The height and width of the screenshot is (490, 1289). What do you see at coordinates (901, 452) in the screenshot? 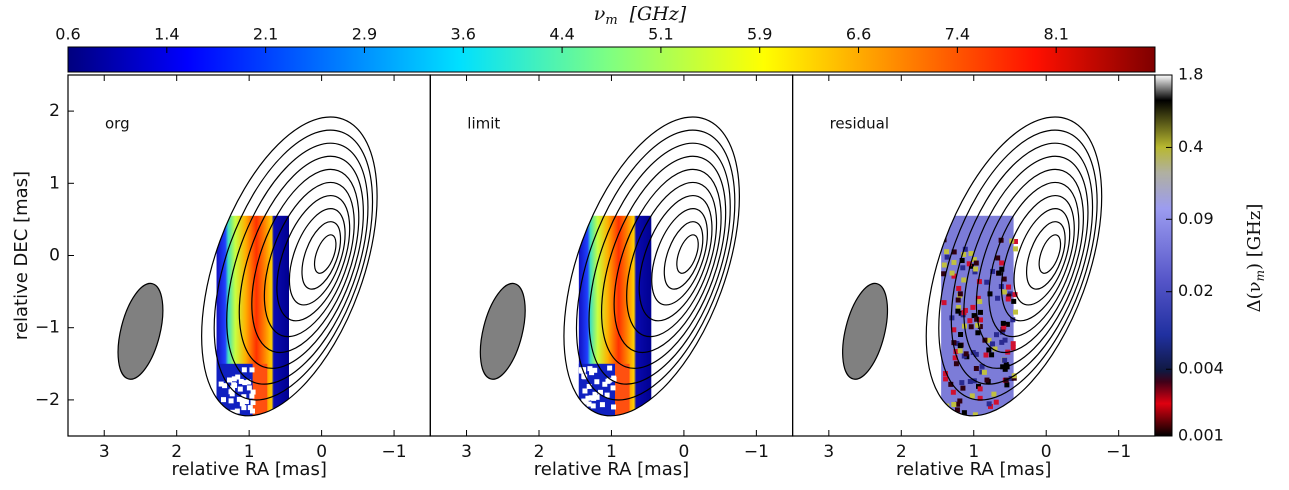
I see `x-tick-label: 2` at bounding box center [901, 452].